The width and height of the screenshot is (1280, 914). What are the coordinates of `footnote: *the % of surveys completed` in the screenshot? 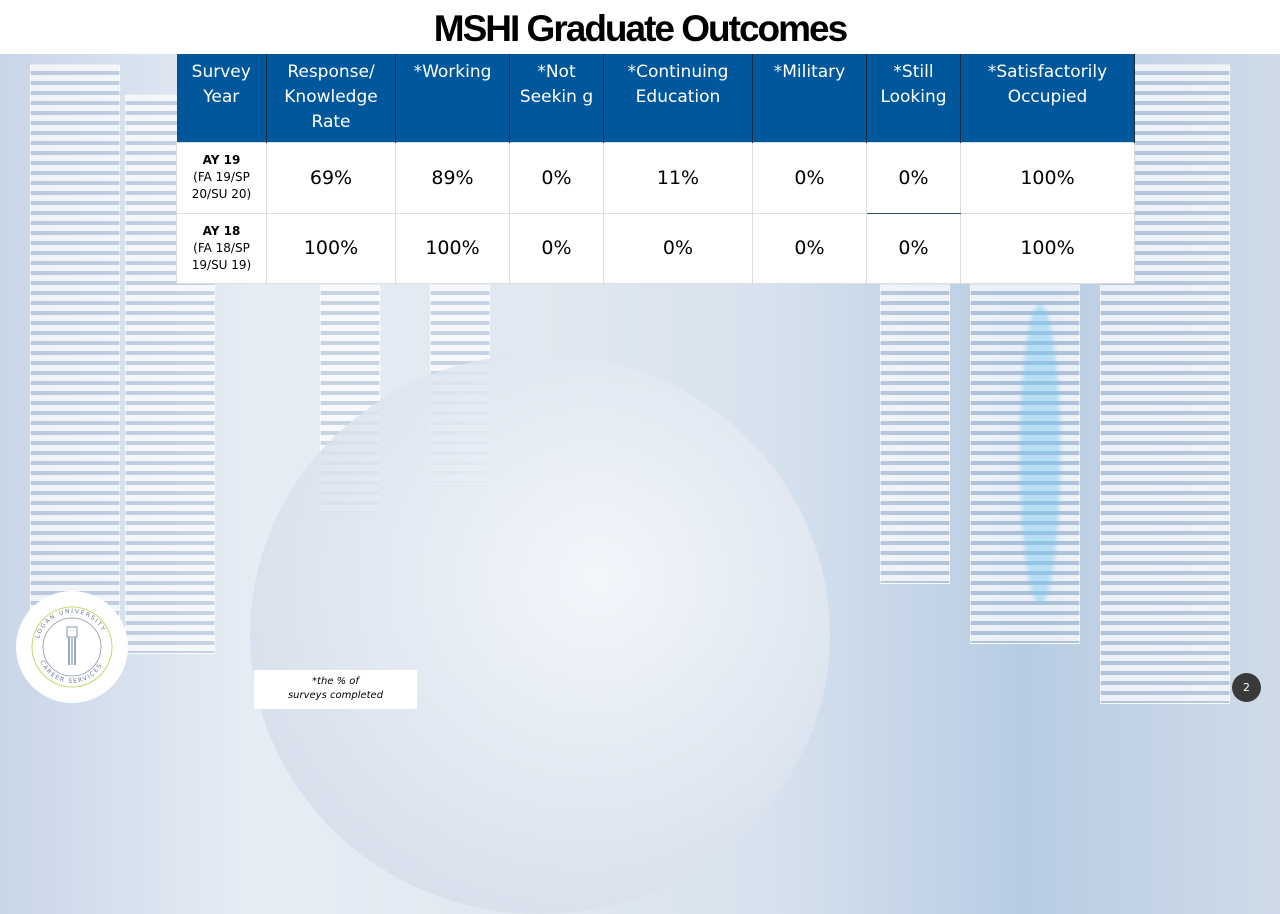 It's located at (335, 689).